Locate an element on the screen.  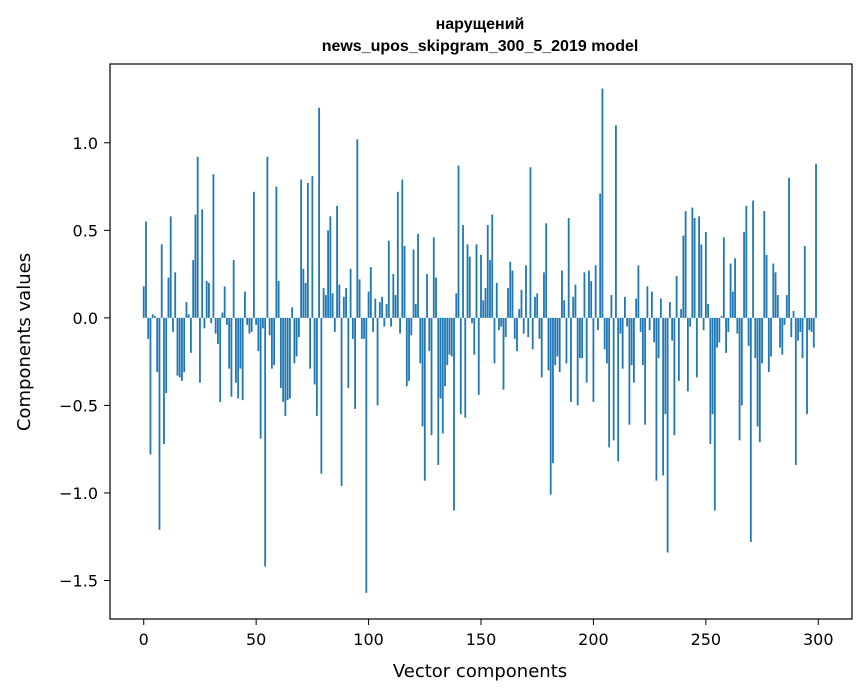
x-tick-label: 0 is located at coordinates (144, 639).